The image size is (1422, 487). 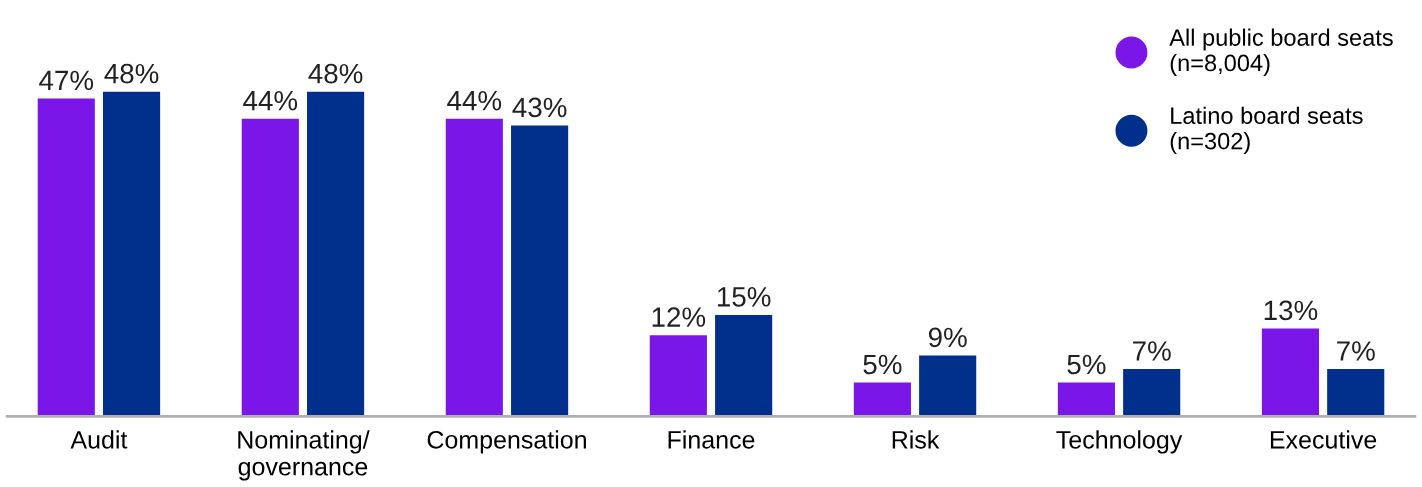 I want to click on x-tick-label: Technology, so click(x=1119, y=442).